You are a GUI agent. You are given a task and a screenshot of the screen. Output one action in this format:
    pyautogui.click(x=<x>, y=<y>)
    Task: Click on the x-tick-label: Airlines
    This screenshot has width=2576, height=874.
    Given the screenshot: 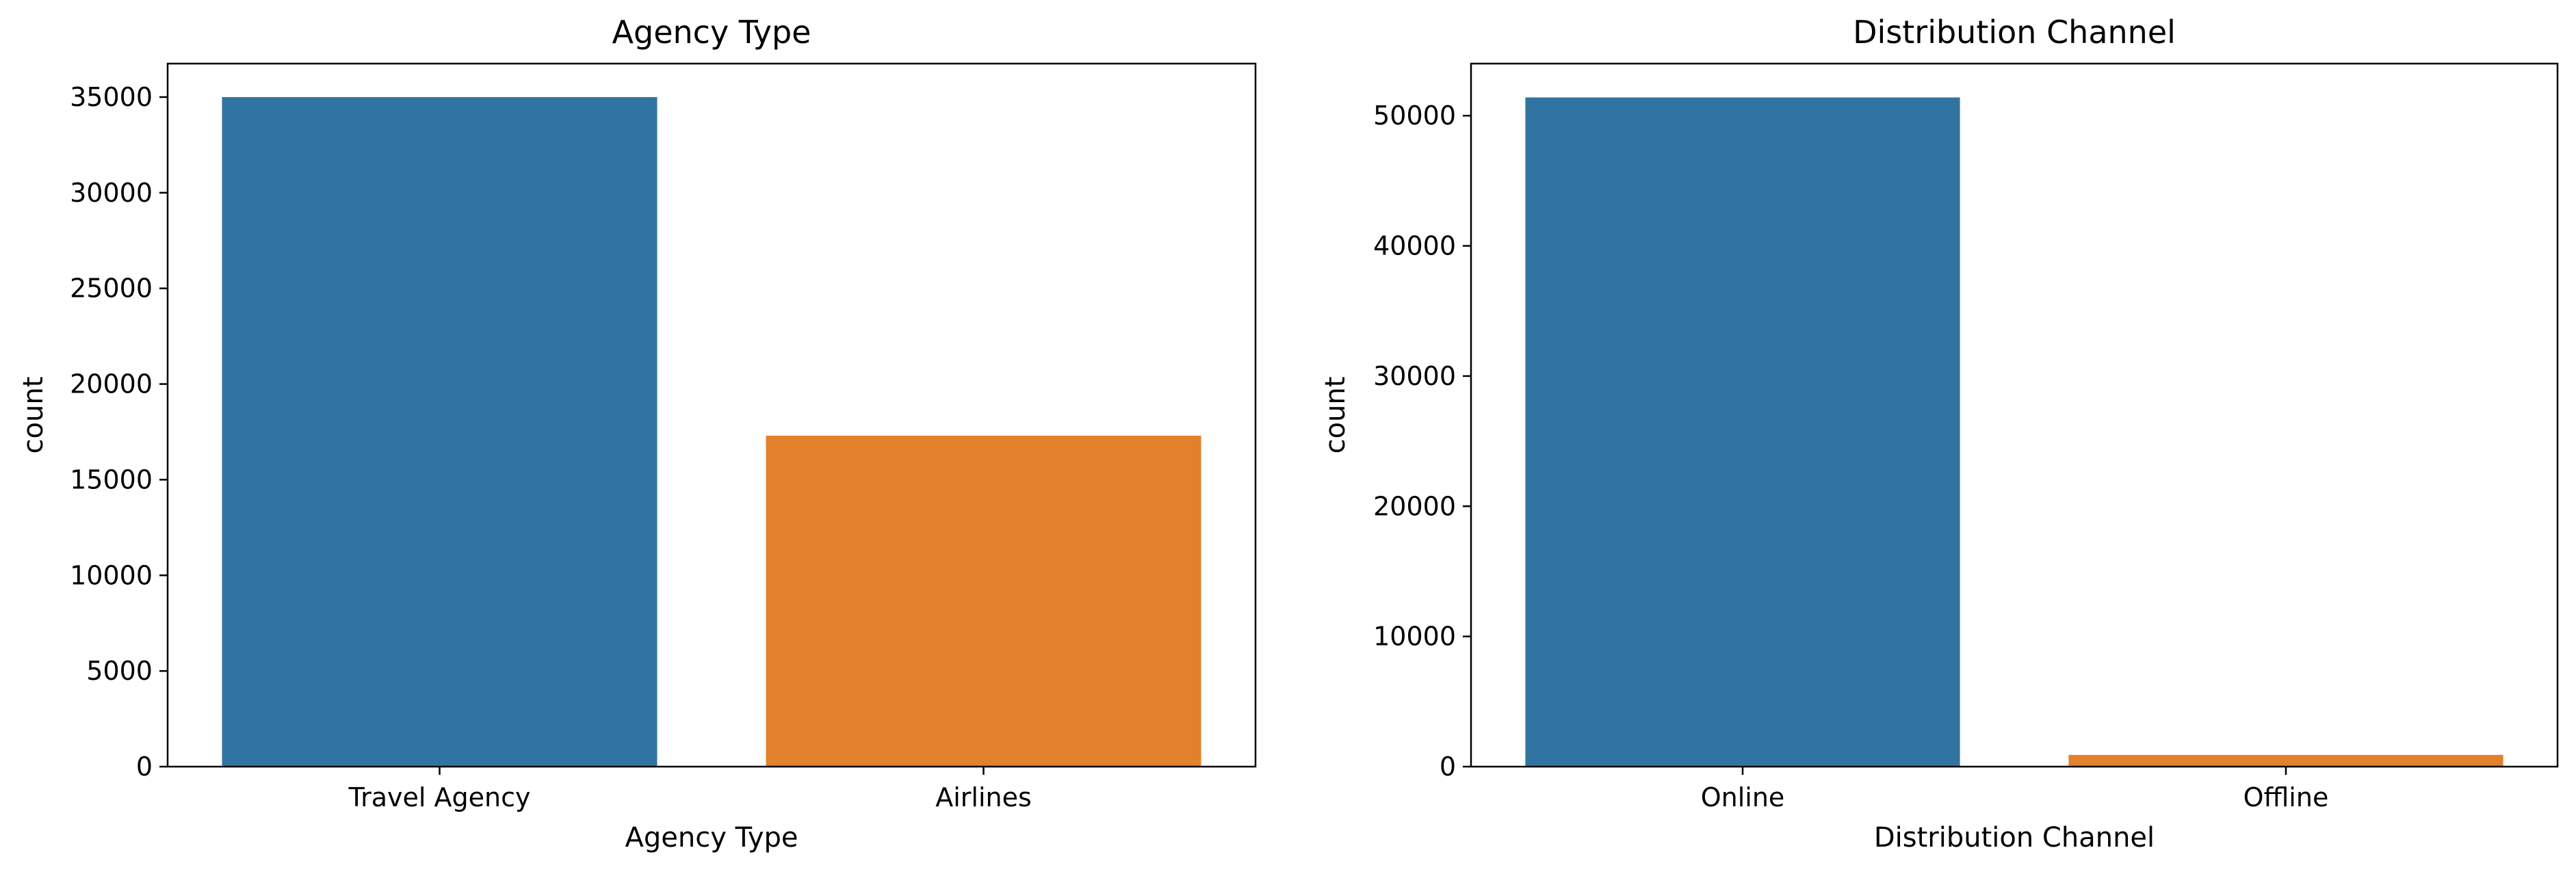 What is the action you would take?
    pyautogui.click(x=983, y=797)
    